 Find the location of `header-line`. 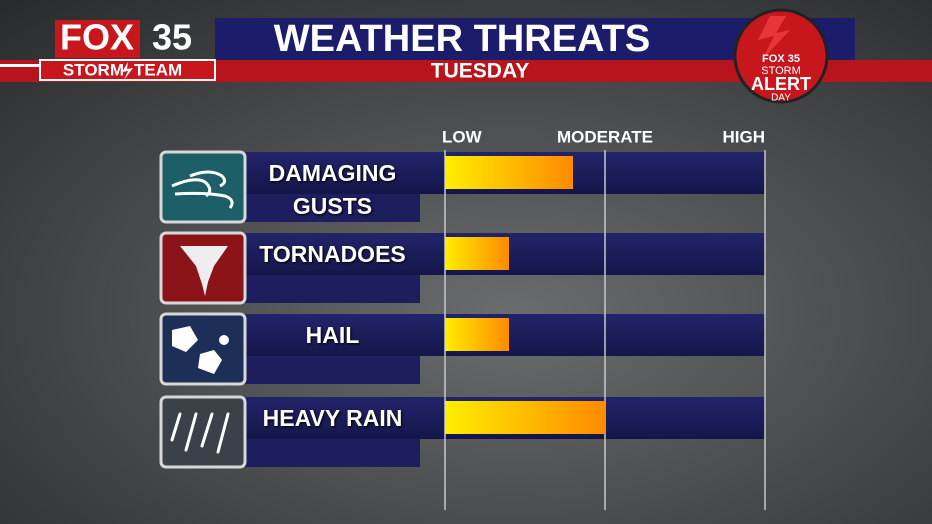

header-line is located at coordinates (20, 65).